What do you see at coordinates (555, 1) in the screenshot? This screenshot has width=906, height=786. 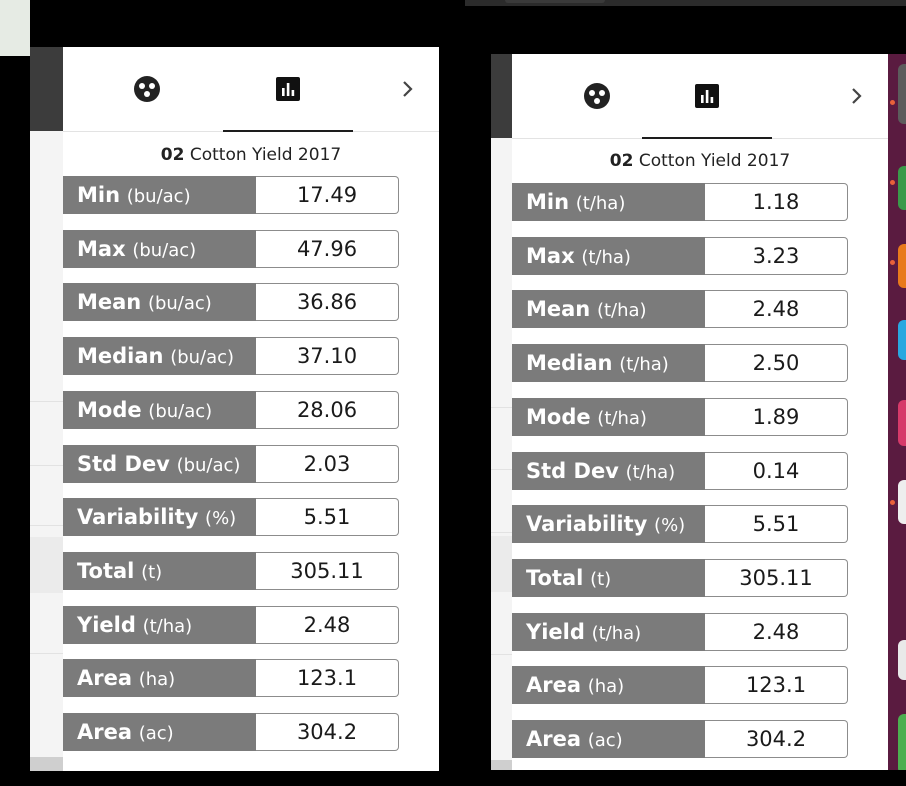 I see `background-topbar-tab` at bounding box center [555, 1].